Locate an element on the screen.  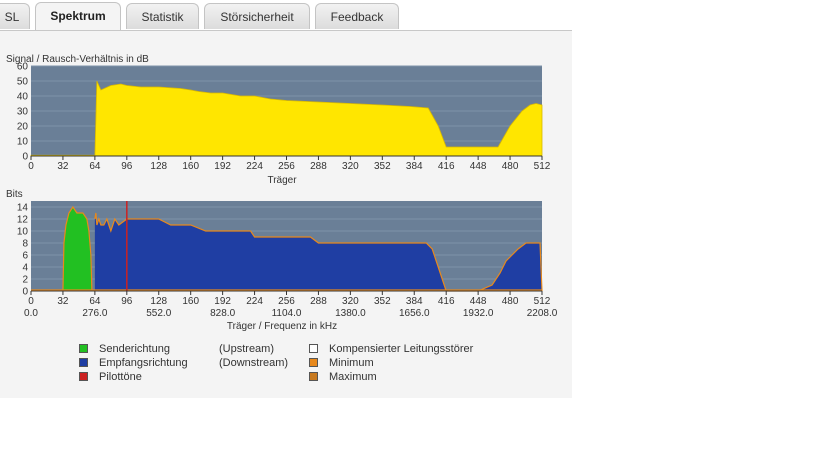
snr-x-tick-label: 384 is located at coordinates (414, 166).